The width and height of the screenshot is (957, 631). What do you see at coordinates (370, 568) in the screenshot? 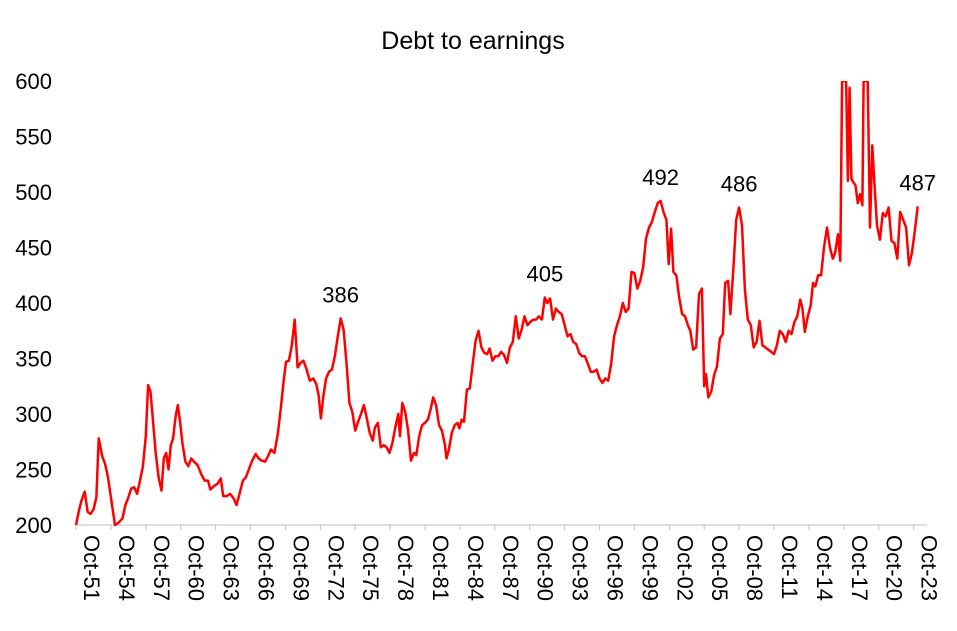
I see `x-tick-label: Oct-75` at bounding box center [370, 568].